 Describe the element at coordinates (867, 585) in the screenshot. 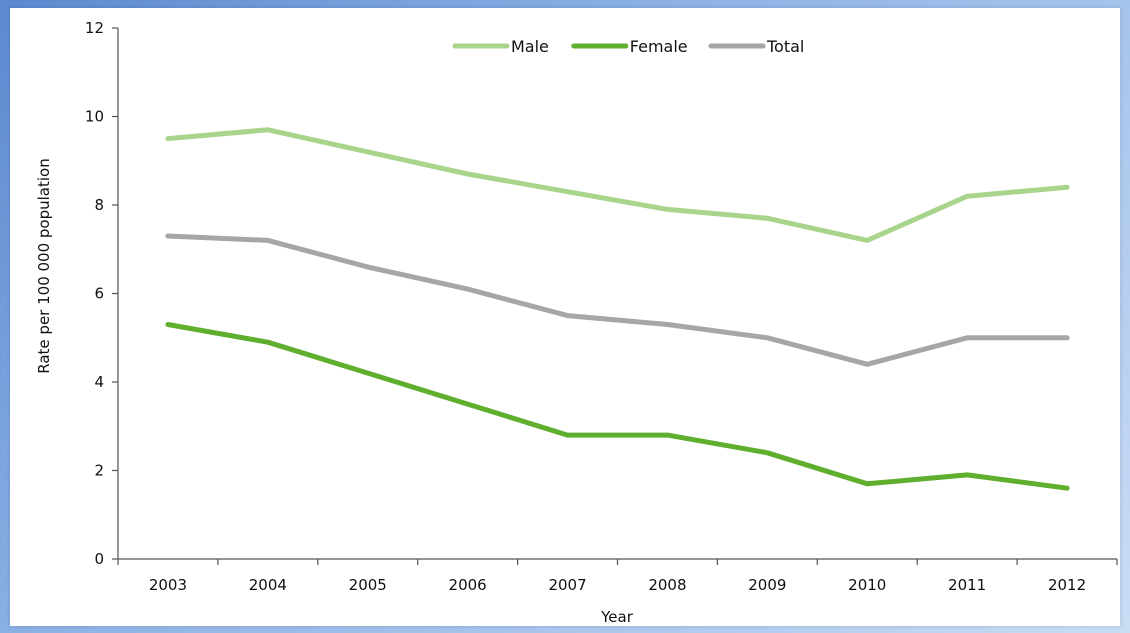

I see `x-tick-label: 2010` at that location.